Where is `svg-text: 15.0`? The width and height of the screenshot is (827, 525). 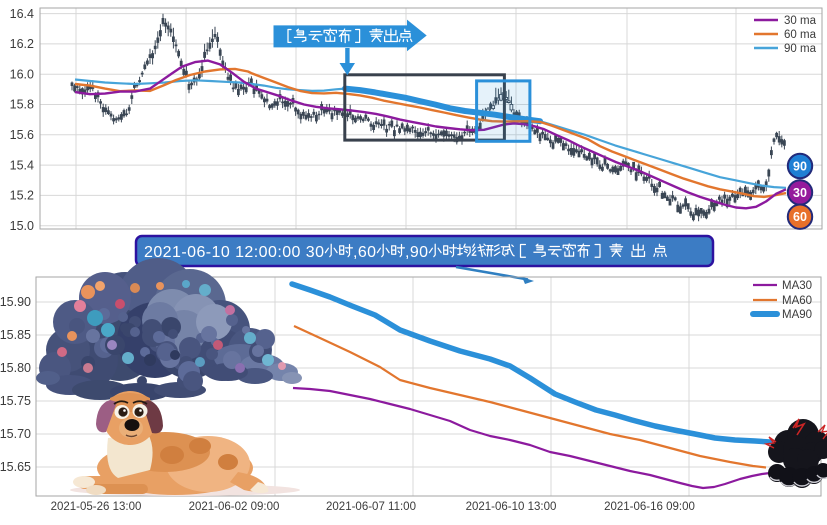 svg-text: 15.0 is located at coordinates (22, 226).